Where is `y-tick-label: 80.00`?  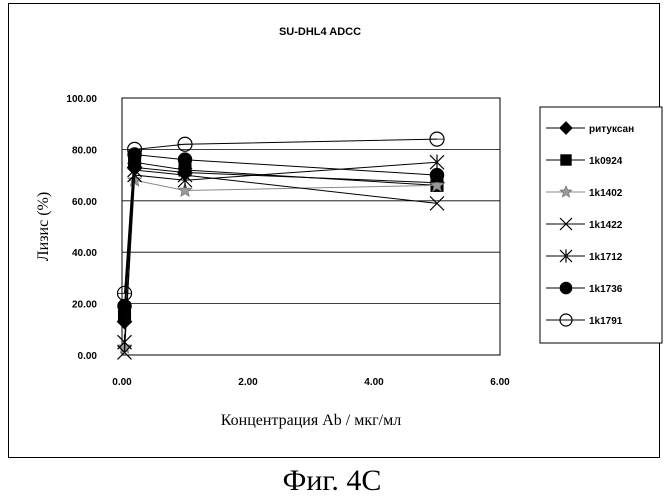
y-tick-label: 80.00 is located at coordinates (84, 150).